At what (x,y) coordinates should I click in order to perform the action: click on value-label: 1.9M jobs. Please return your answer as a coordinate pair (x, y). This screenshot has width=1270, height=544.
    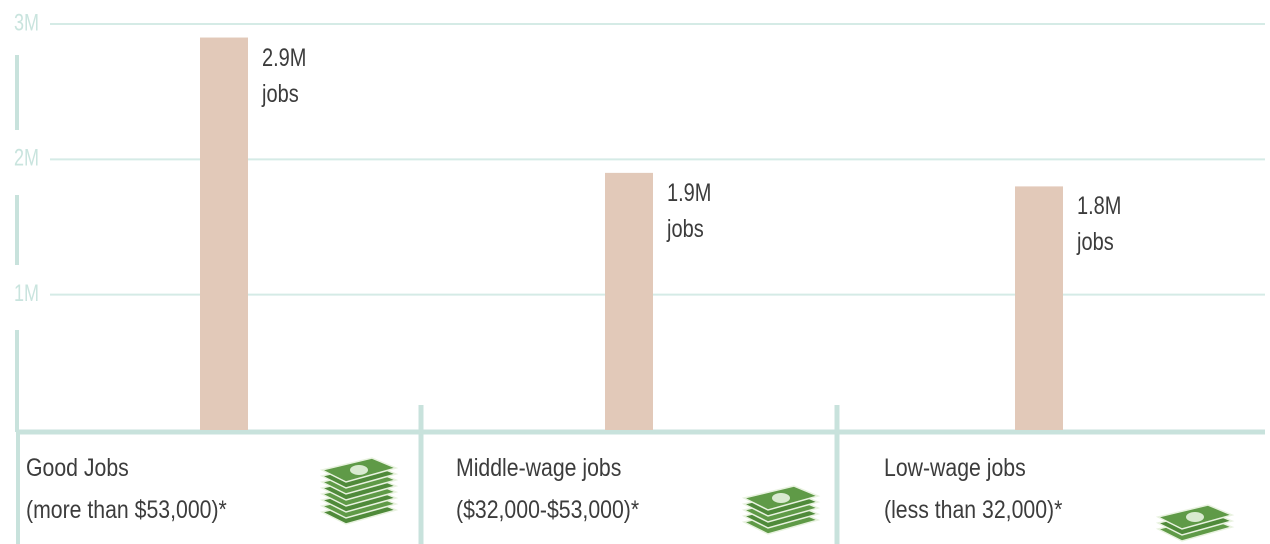
    Looking at the image, I should click on (689, 210).